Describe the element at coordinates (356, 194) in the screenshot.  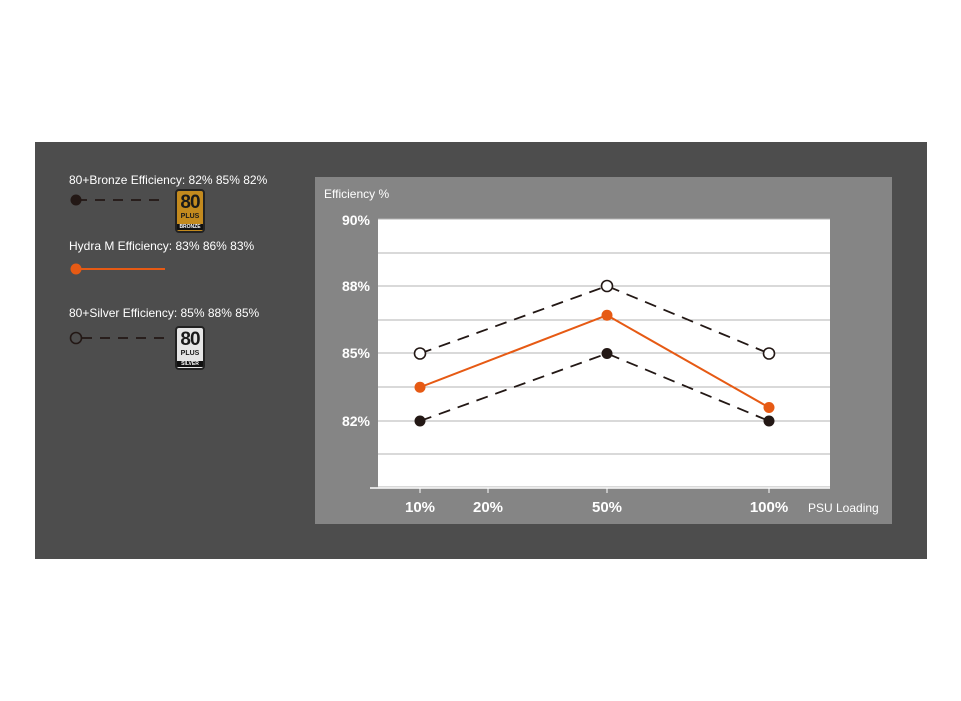
I see `y-axis-label: Efficiency %` at that location.